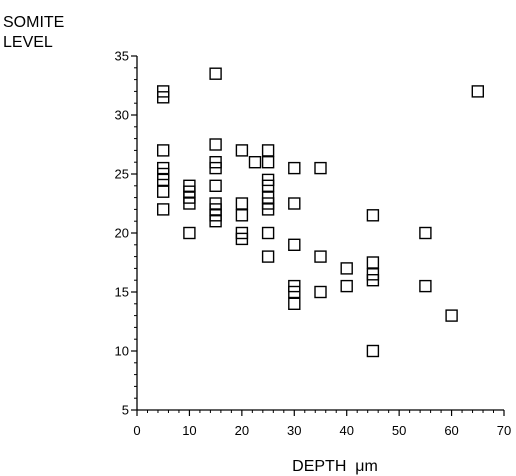  Describe the element at coordinates (335, 466) in the screenshot. I see `x-axis-label: DEPTH μm` at that location.